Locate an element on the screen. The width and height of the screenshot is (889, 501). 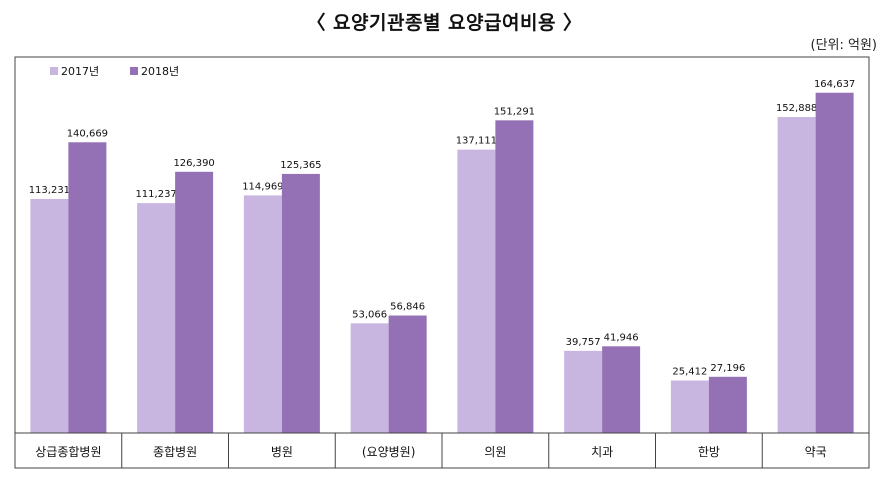
value-label: 137,111 is located at coordinates (476, 141).